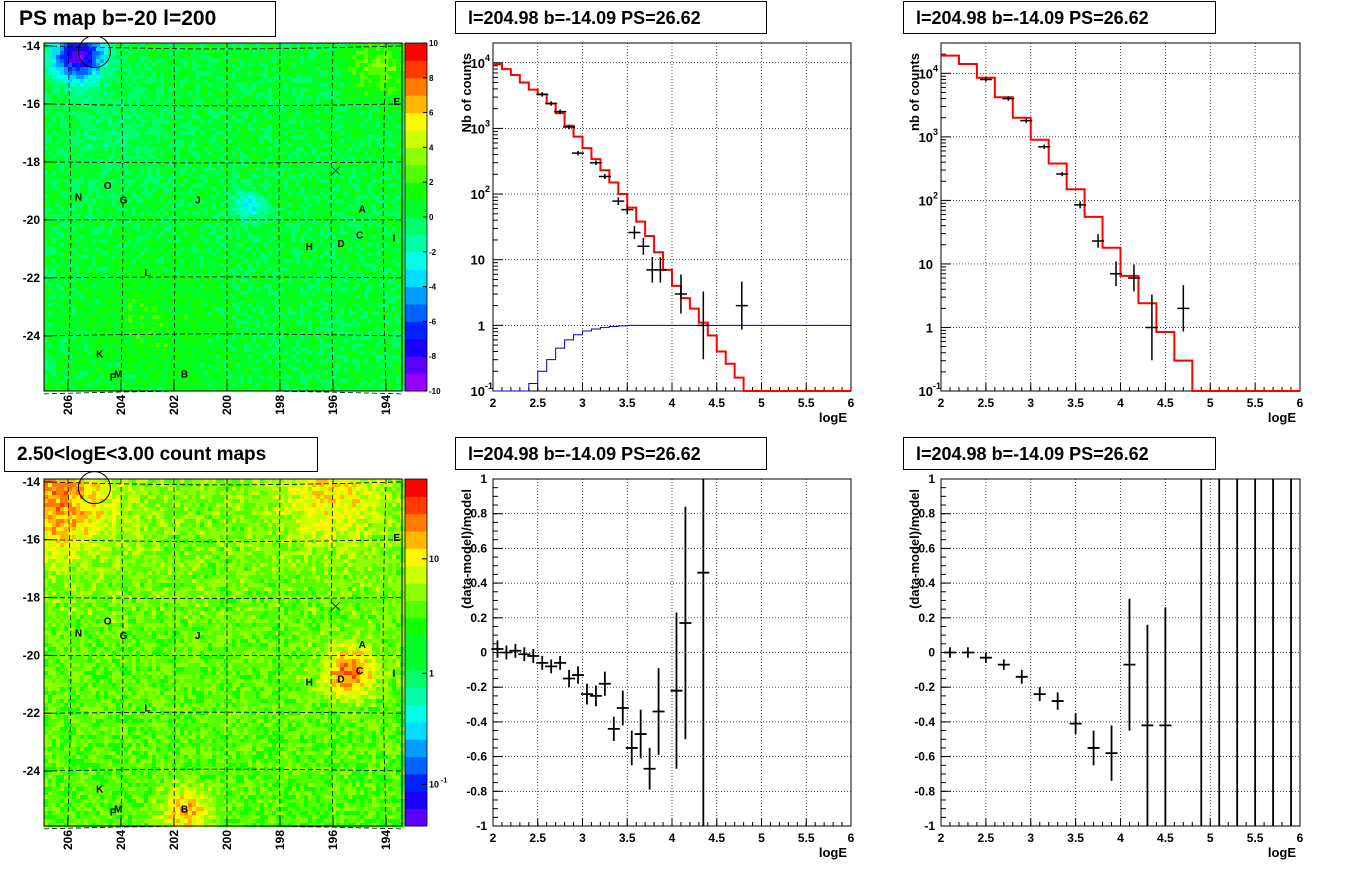 The image size is (1348, 871). Describe the element at coordinates (32, 104) in the screenshot. I see `map-y-tick-label: -16` at that location.